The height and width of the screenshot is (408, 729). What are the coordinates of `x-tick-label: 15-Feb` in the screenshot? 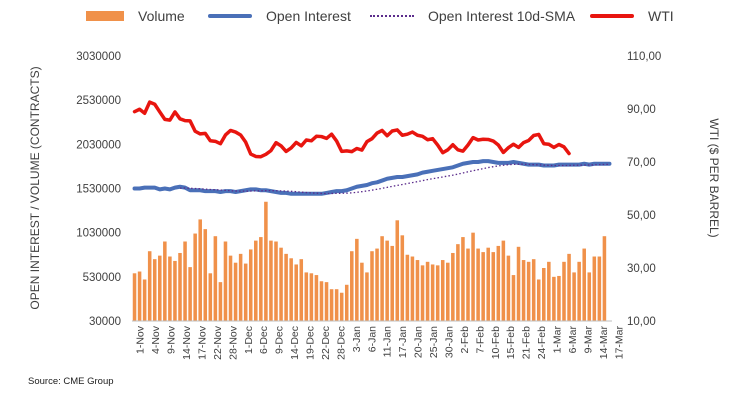 It's located at (511, 342).